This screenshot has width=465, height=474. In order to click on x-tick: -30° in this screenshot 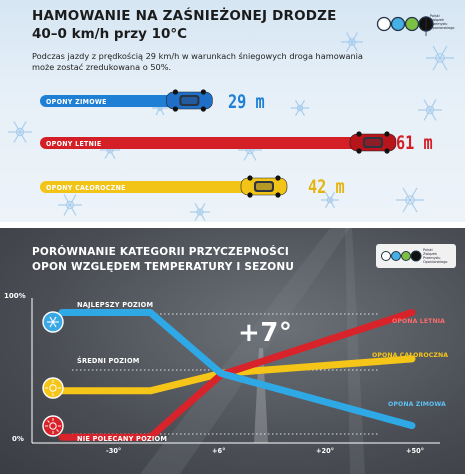, I will do `click(114, 451)`.